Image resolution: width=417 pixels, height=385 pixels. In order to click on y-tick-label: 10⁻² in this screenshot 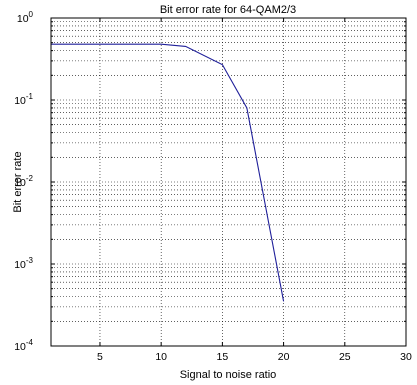, I will do `click(23, 181)`.